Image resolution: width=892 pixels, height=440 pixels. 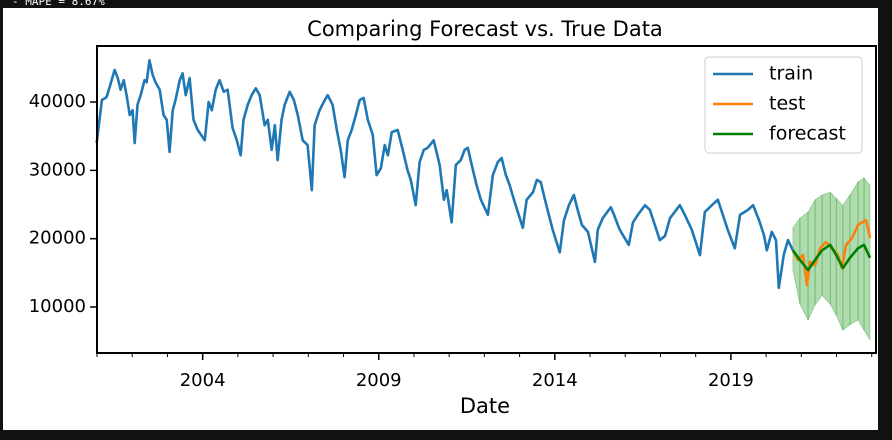 I want to click on legend-label: train, so click(x=791, y=74).